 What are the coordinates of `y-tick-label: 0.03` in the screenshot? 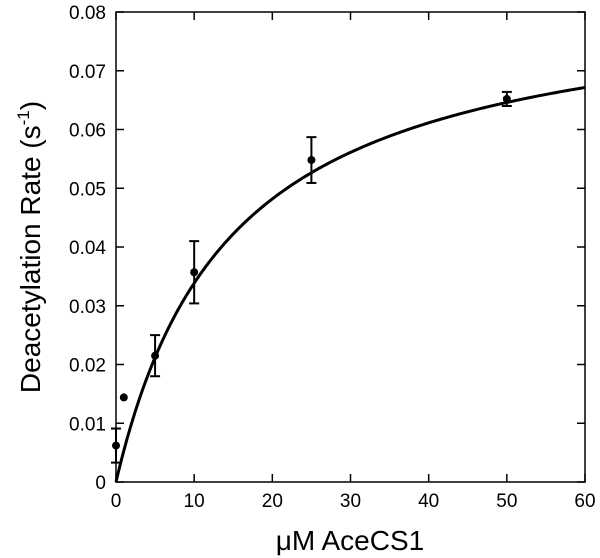 It's located at (87, 307).